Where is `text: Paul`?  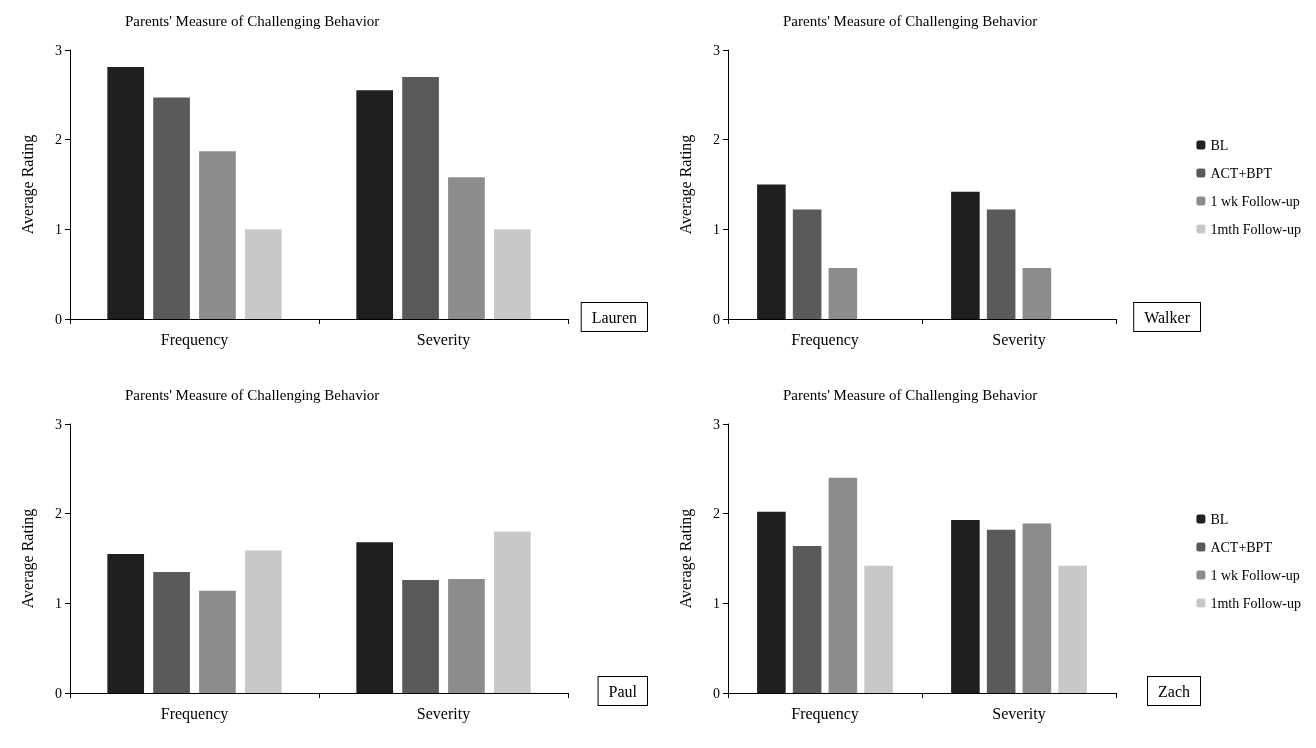 text: Paul is located at coordinates (623, 691).